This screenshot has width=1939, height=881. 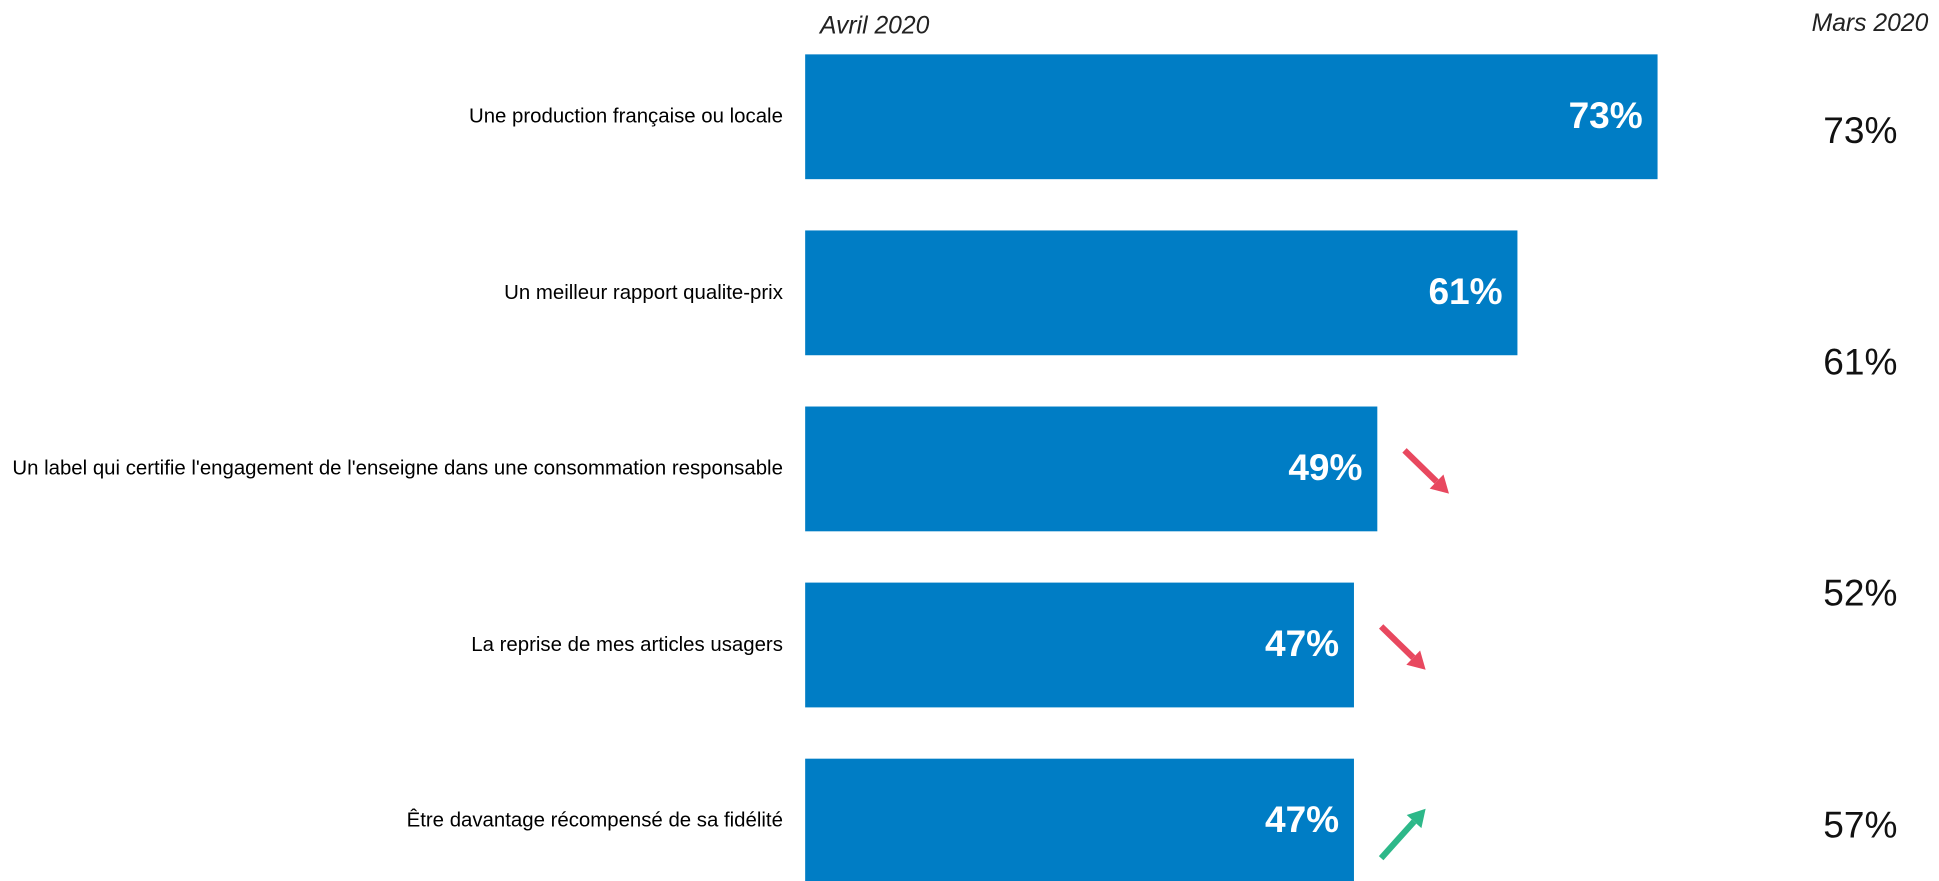 I want to click on comparison-value: 52%, so click(x=1860, y=592).